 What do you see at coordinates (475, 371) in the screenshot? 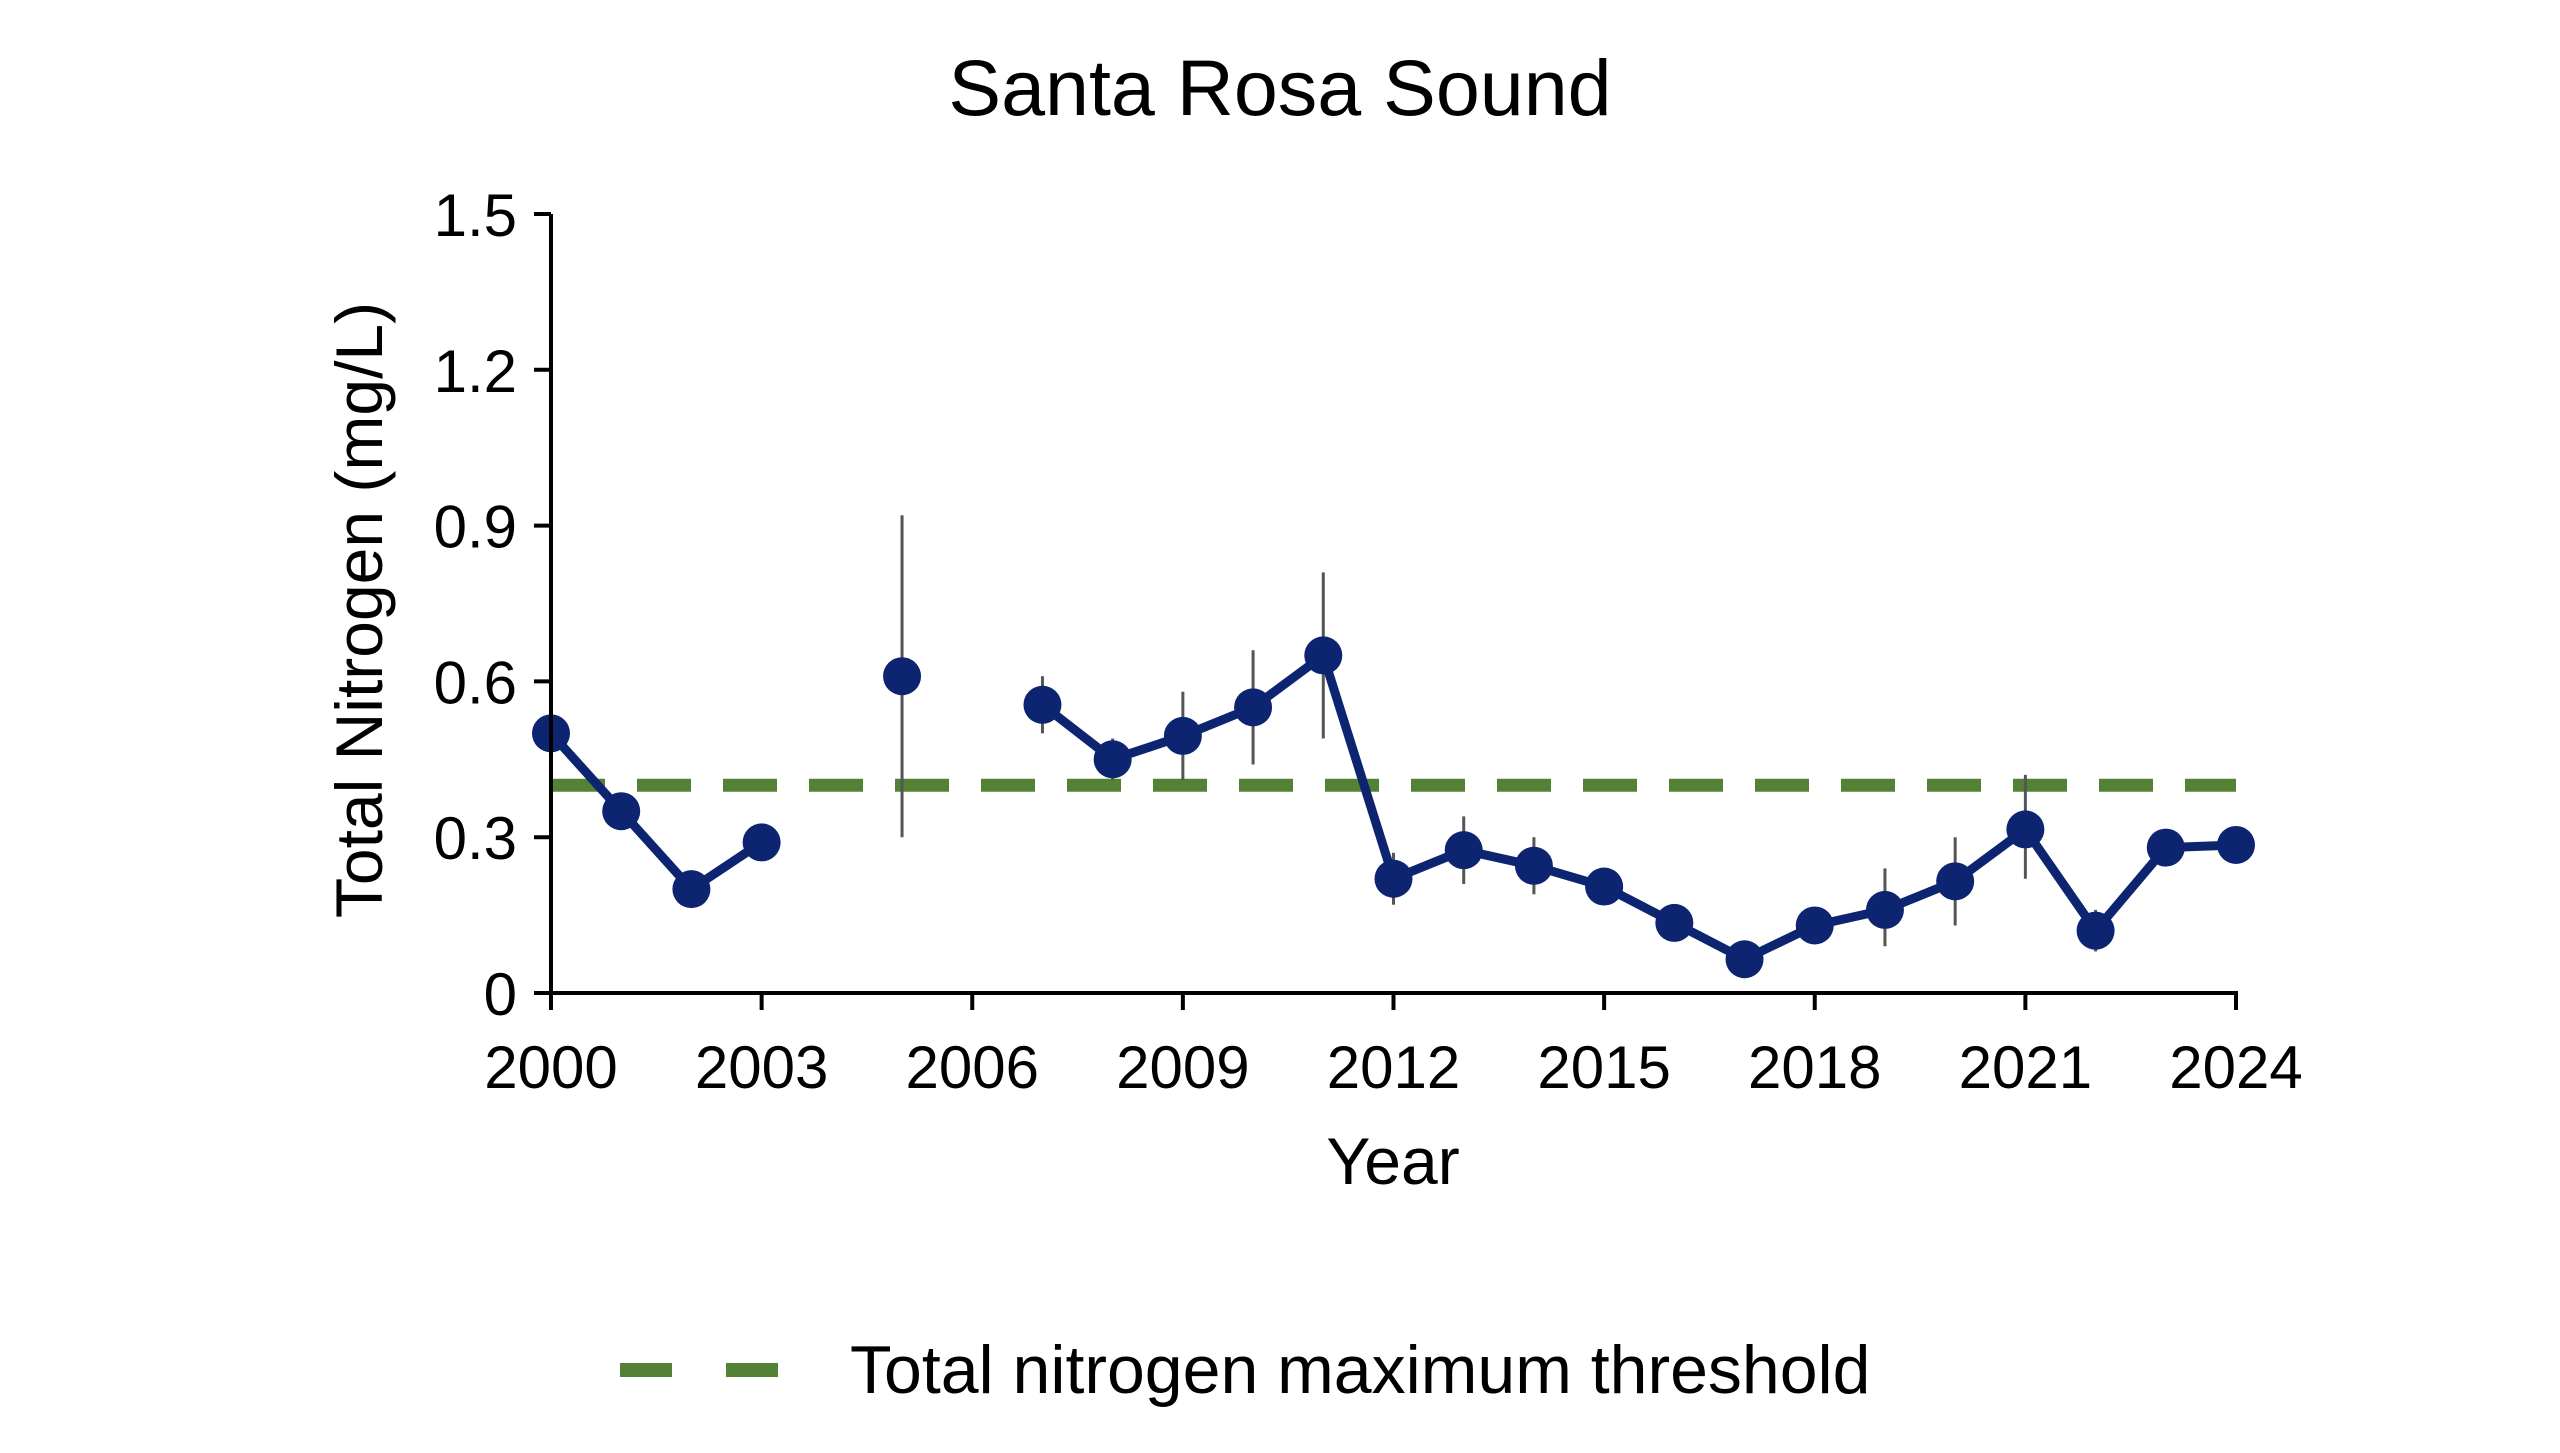
I see `y-tick-label-1.2: 1.2` at bounding box center [475, 371].